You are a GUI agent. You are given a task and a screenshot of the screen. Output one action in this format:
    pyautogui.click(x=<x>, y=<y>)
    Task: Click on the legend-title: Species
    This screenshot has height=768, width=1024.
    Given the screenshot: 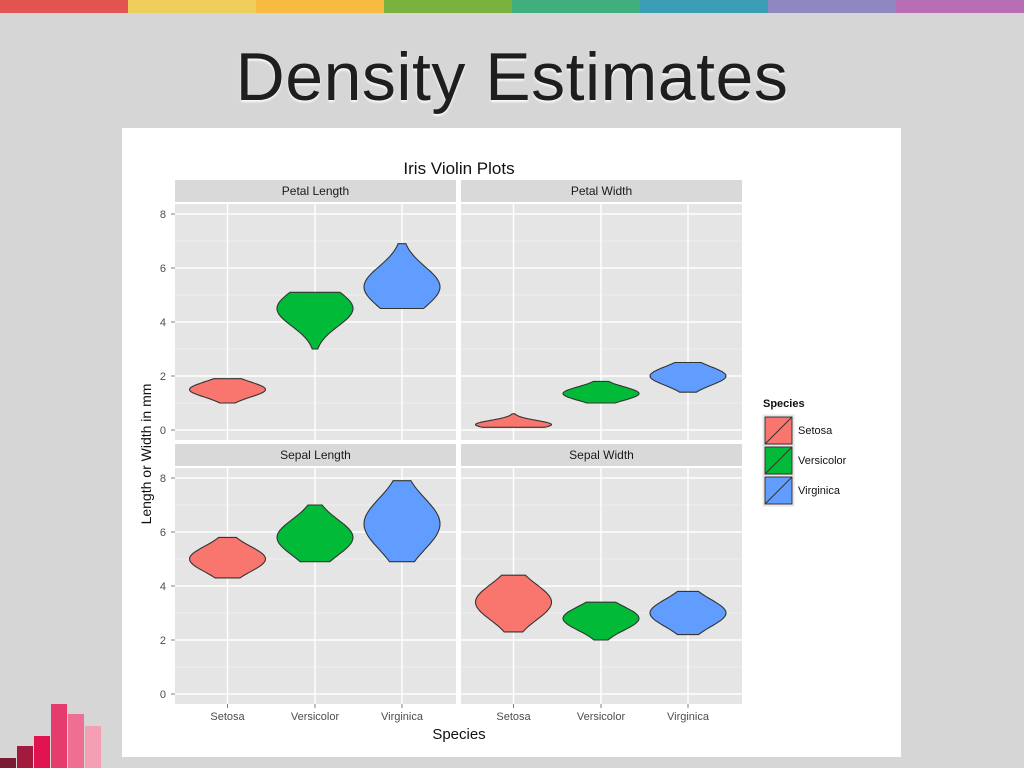 What is the action you would take?
    pyautogui.click(x=784, y=404)
    